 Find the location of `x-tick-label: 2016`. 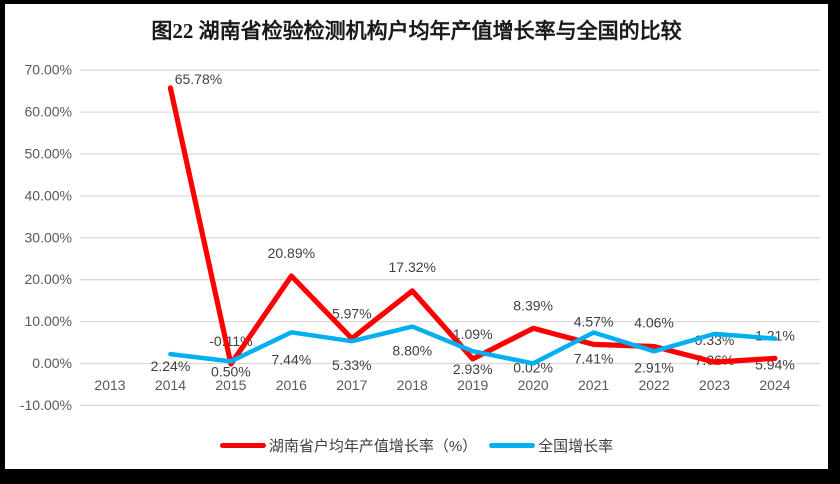

x-tick-label: 2016 is located at coordinates (291, 385).